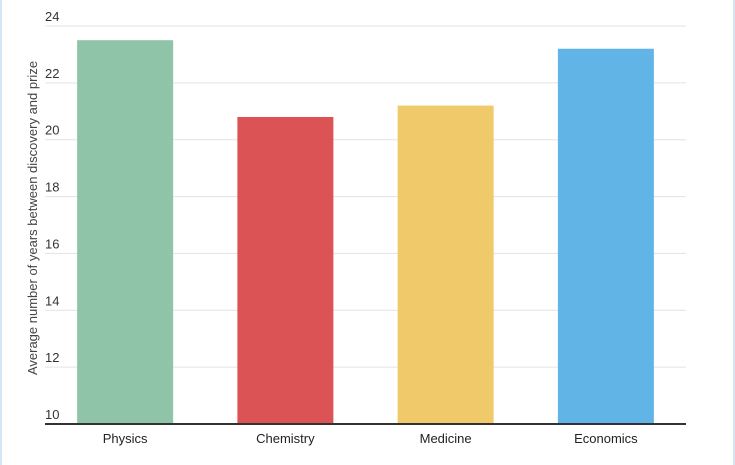 The image size is (735, 465). Describe the element at coordinates (606, 438) in the screenshot. I see `x-category-label-economics: Economics` at that location.